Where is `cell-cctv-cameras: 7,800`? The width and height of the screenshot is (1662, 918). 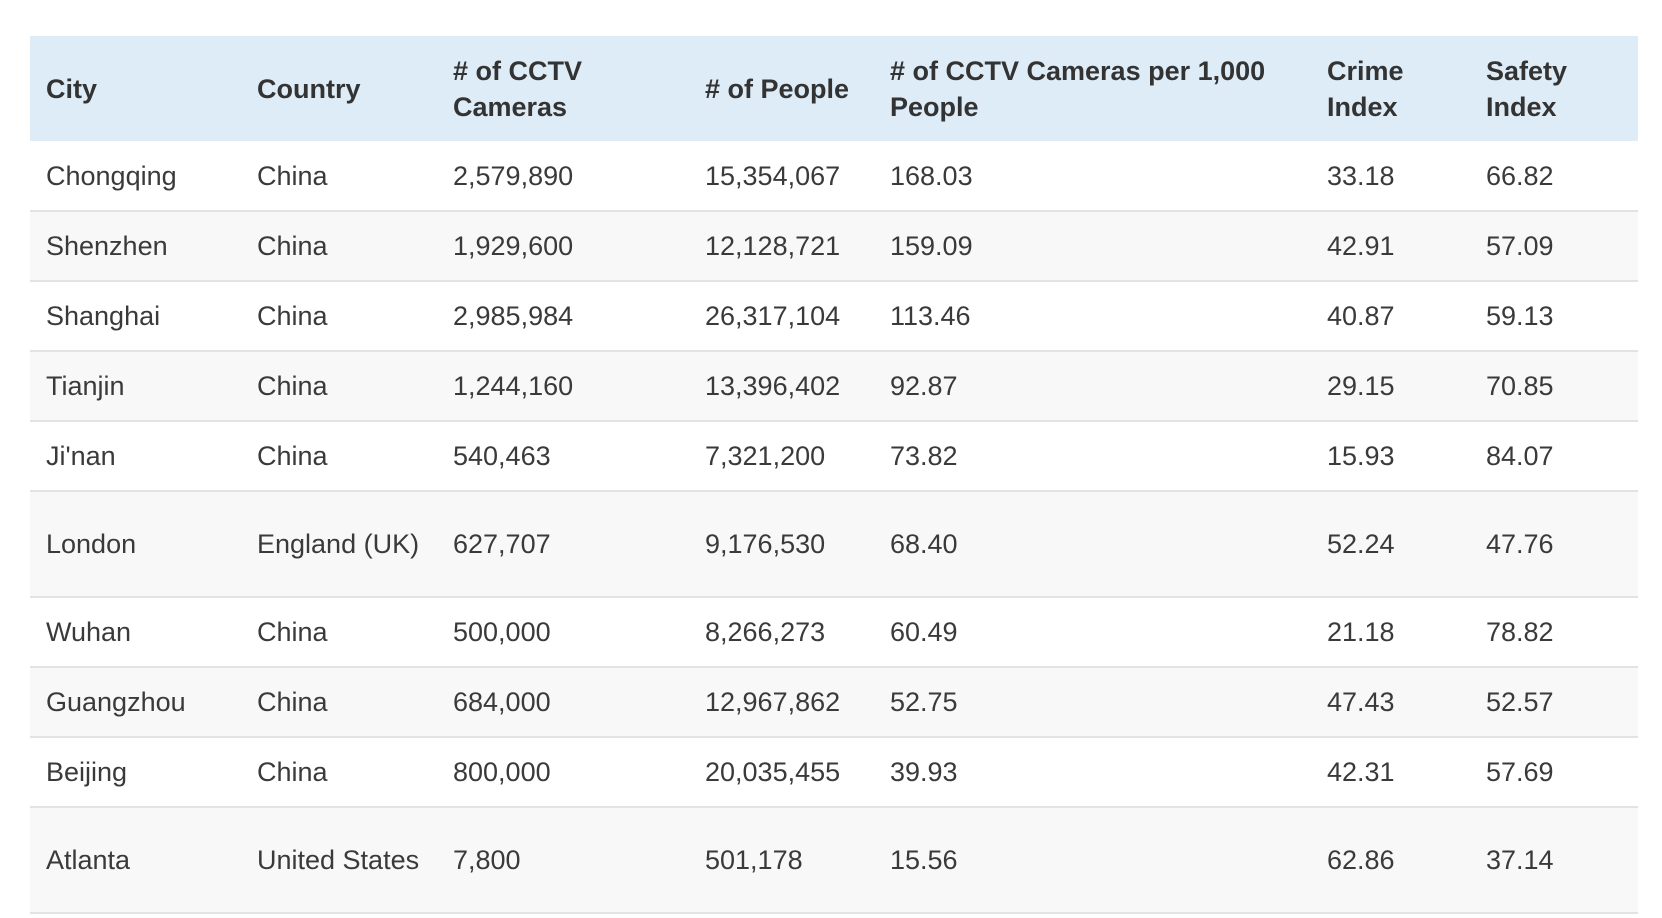
cell-cctv-cameras: 7,800 is located at coordinates (563, 860).